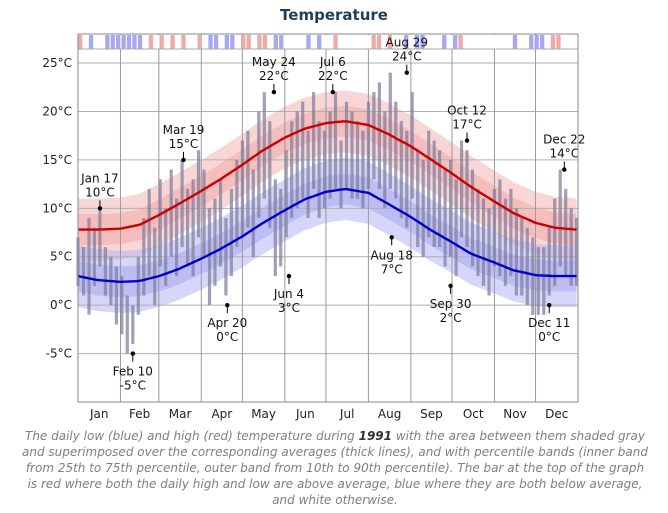  I want to click on annotation-date: Feb 10, so click(133, 372).